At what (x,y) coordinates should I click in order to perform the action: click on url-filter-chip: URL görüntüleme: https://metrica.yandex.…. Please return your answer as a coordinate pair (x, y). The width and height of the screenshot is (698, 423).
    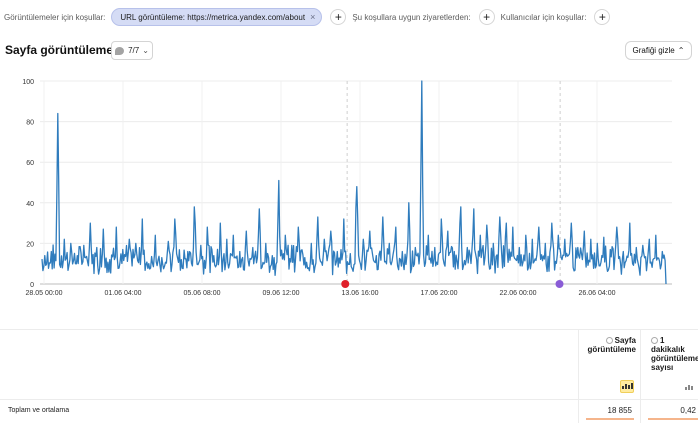
    Looking at the image, I should click on (217, 17).